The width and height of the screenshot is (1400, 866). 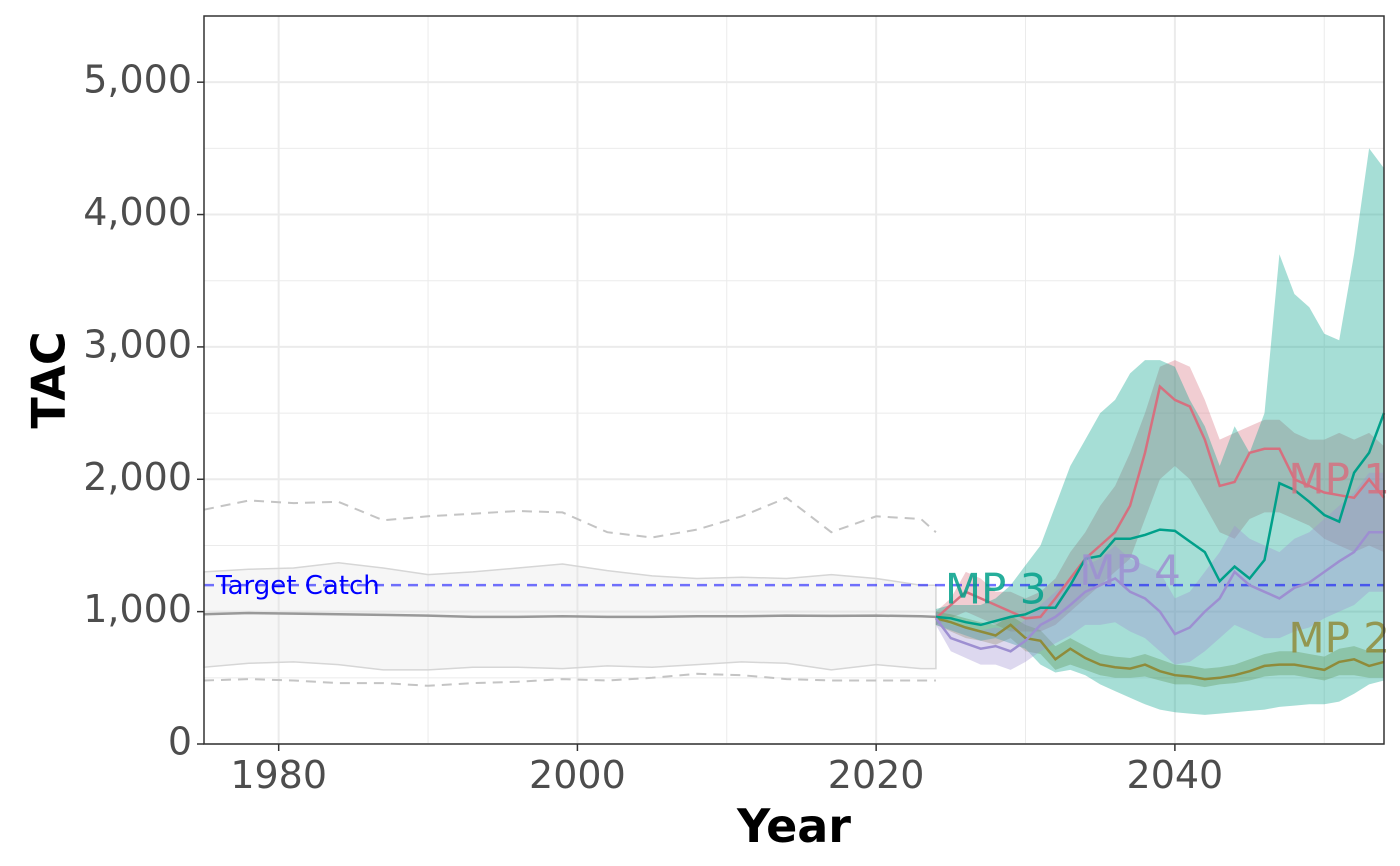 I want to click on x-tick-label: 2000, so click(x=577, y=775).